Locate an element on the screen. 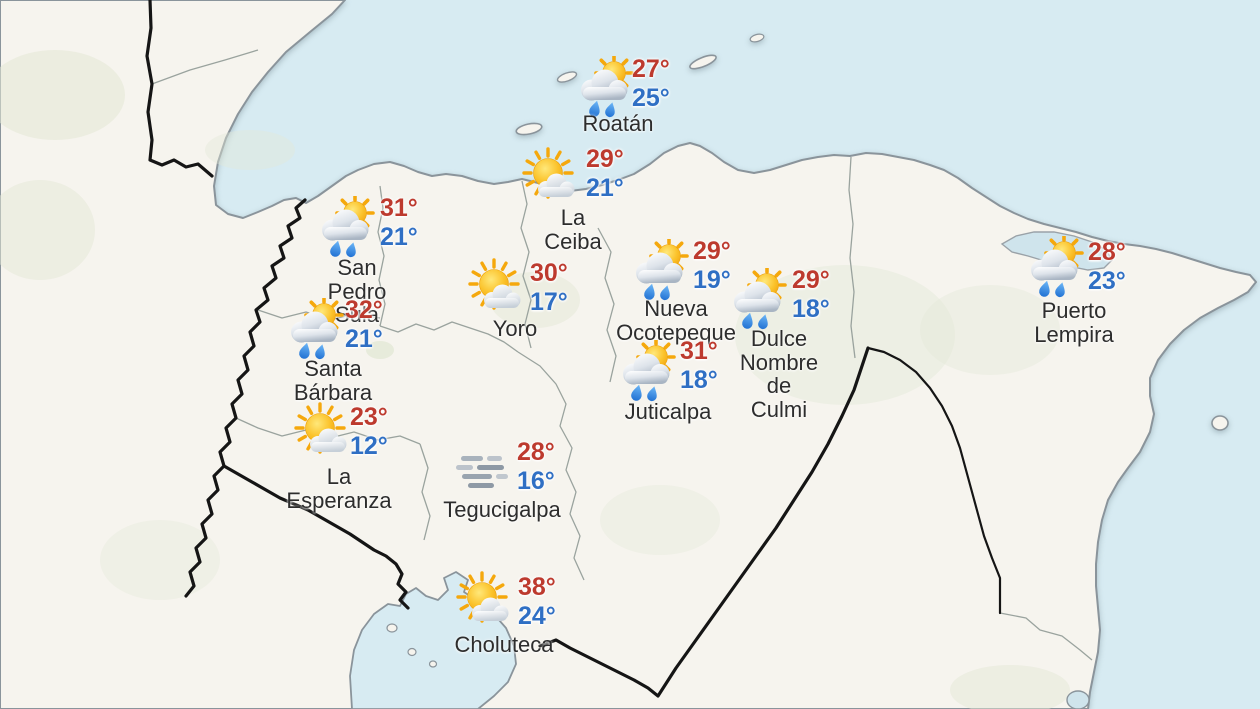  city-label: La Ceiba is located at coordinates (573, 229).